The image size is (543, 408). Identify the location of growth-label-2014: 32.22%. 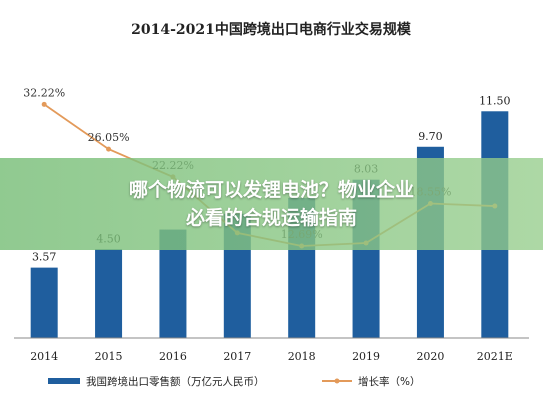
(44, 92).